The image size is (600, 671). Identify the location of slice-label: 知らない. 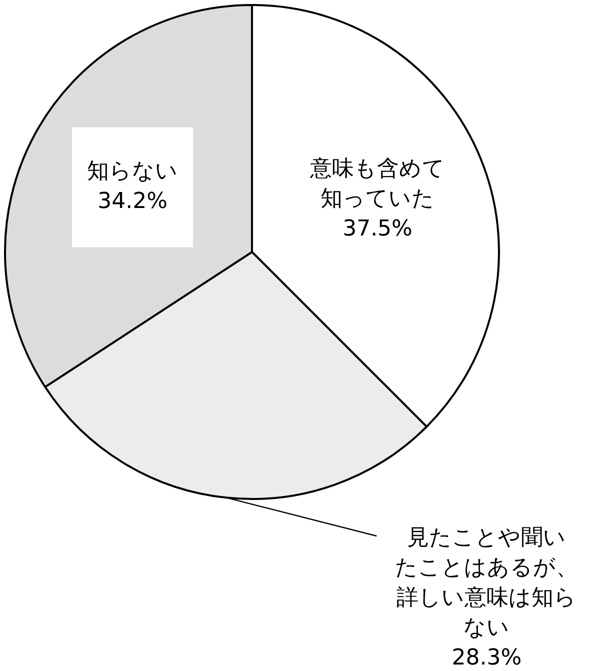
(132, 171).